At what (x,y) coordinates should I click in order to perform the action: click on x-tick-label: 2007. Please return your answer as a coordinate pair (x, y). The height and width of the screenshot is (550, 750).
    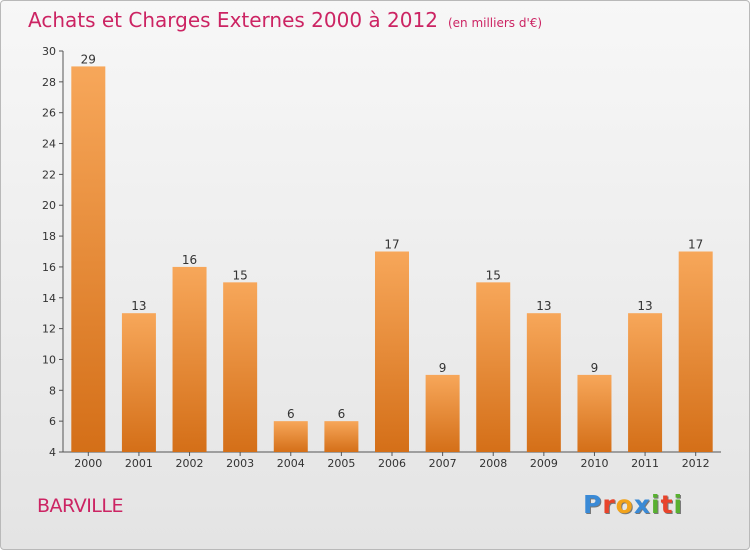
    Looking at the image, I should click on (443, 463).